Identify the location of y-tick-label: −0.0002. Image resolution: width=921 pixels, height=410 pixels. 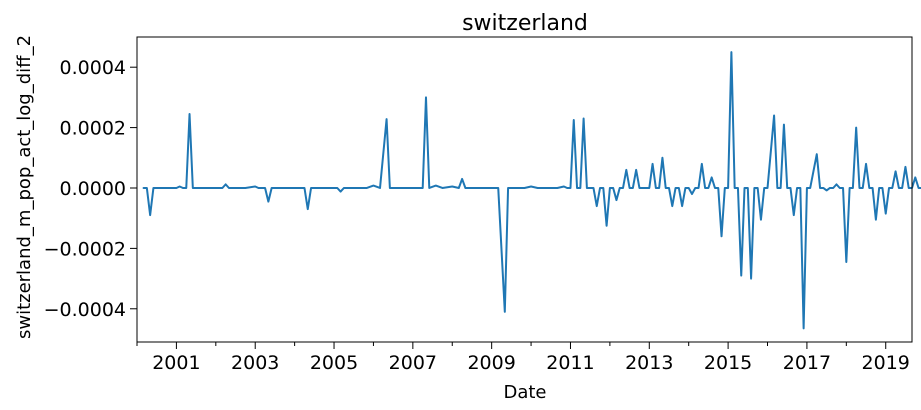
(85, 249).